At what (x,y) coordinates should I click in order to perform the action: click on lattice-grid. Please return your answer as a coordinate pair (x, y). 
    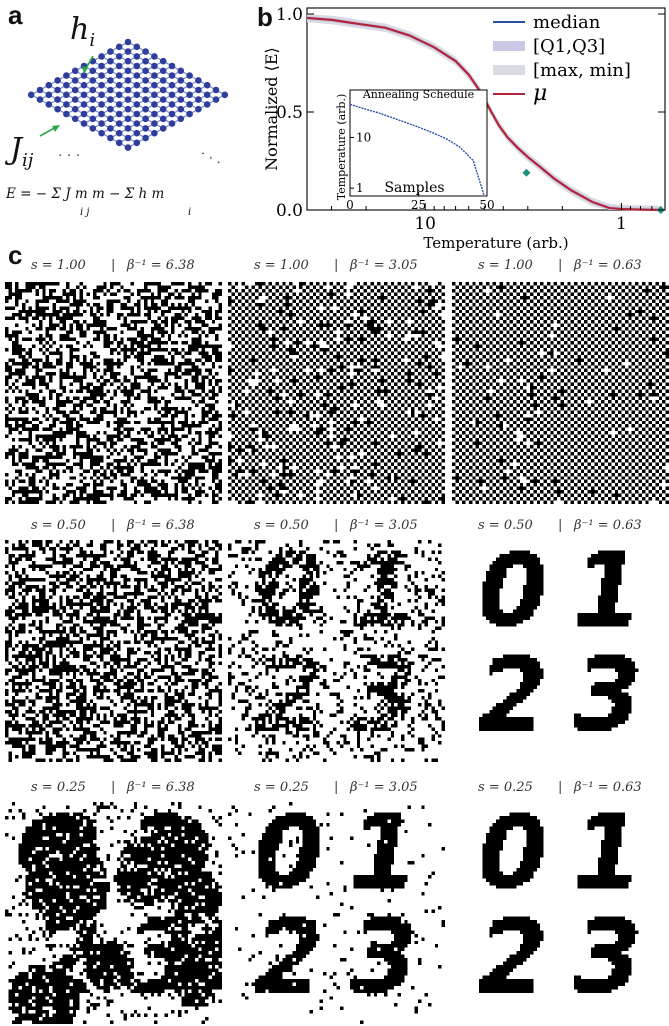
    Looking at the image, I should click on (128, 94).